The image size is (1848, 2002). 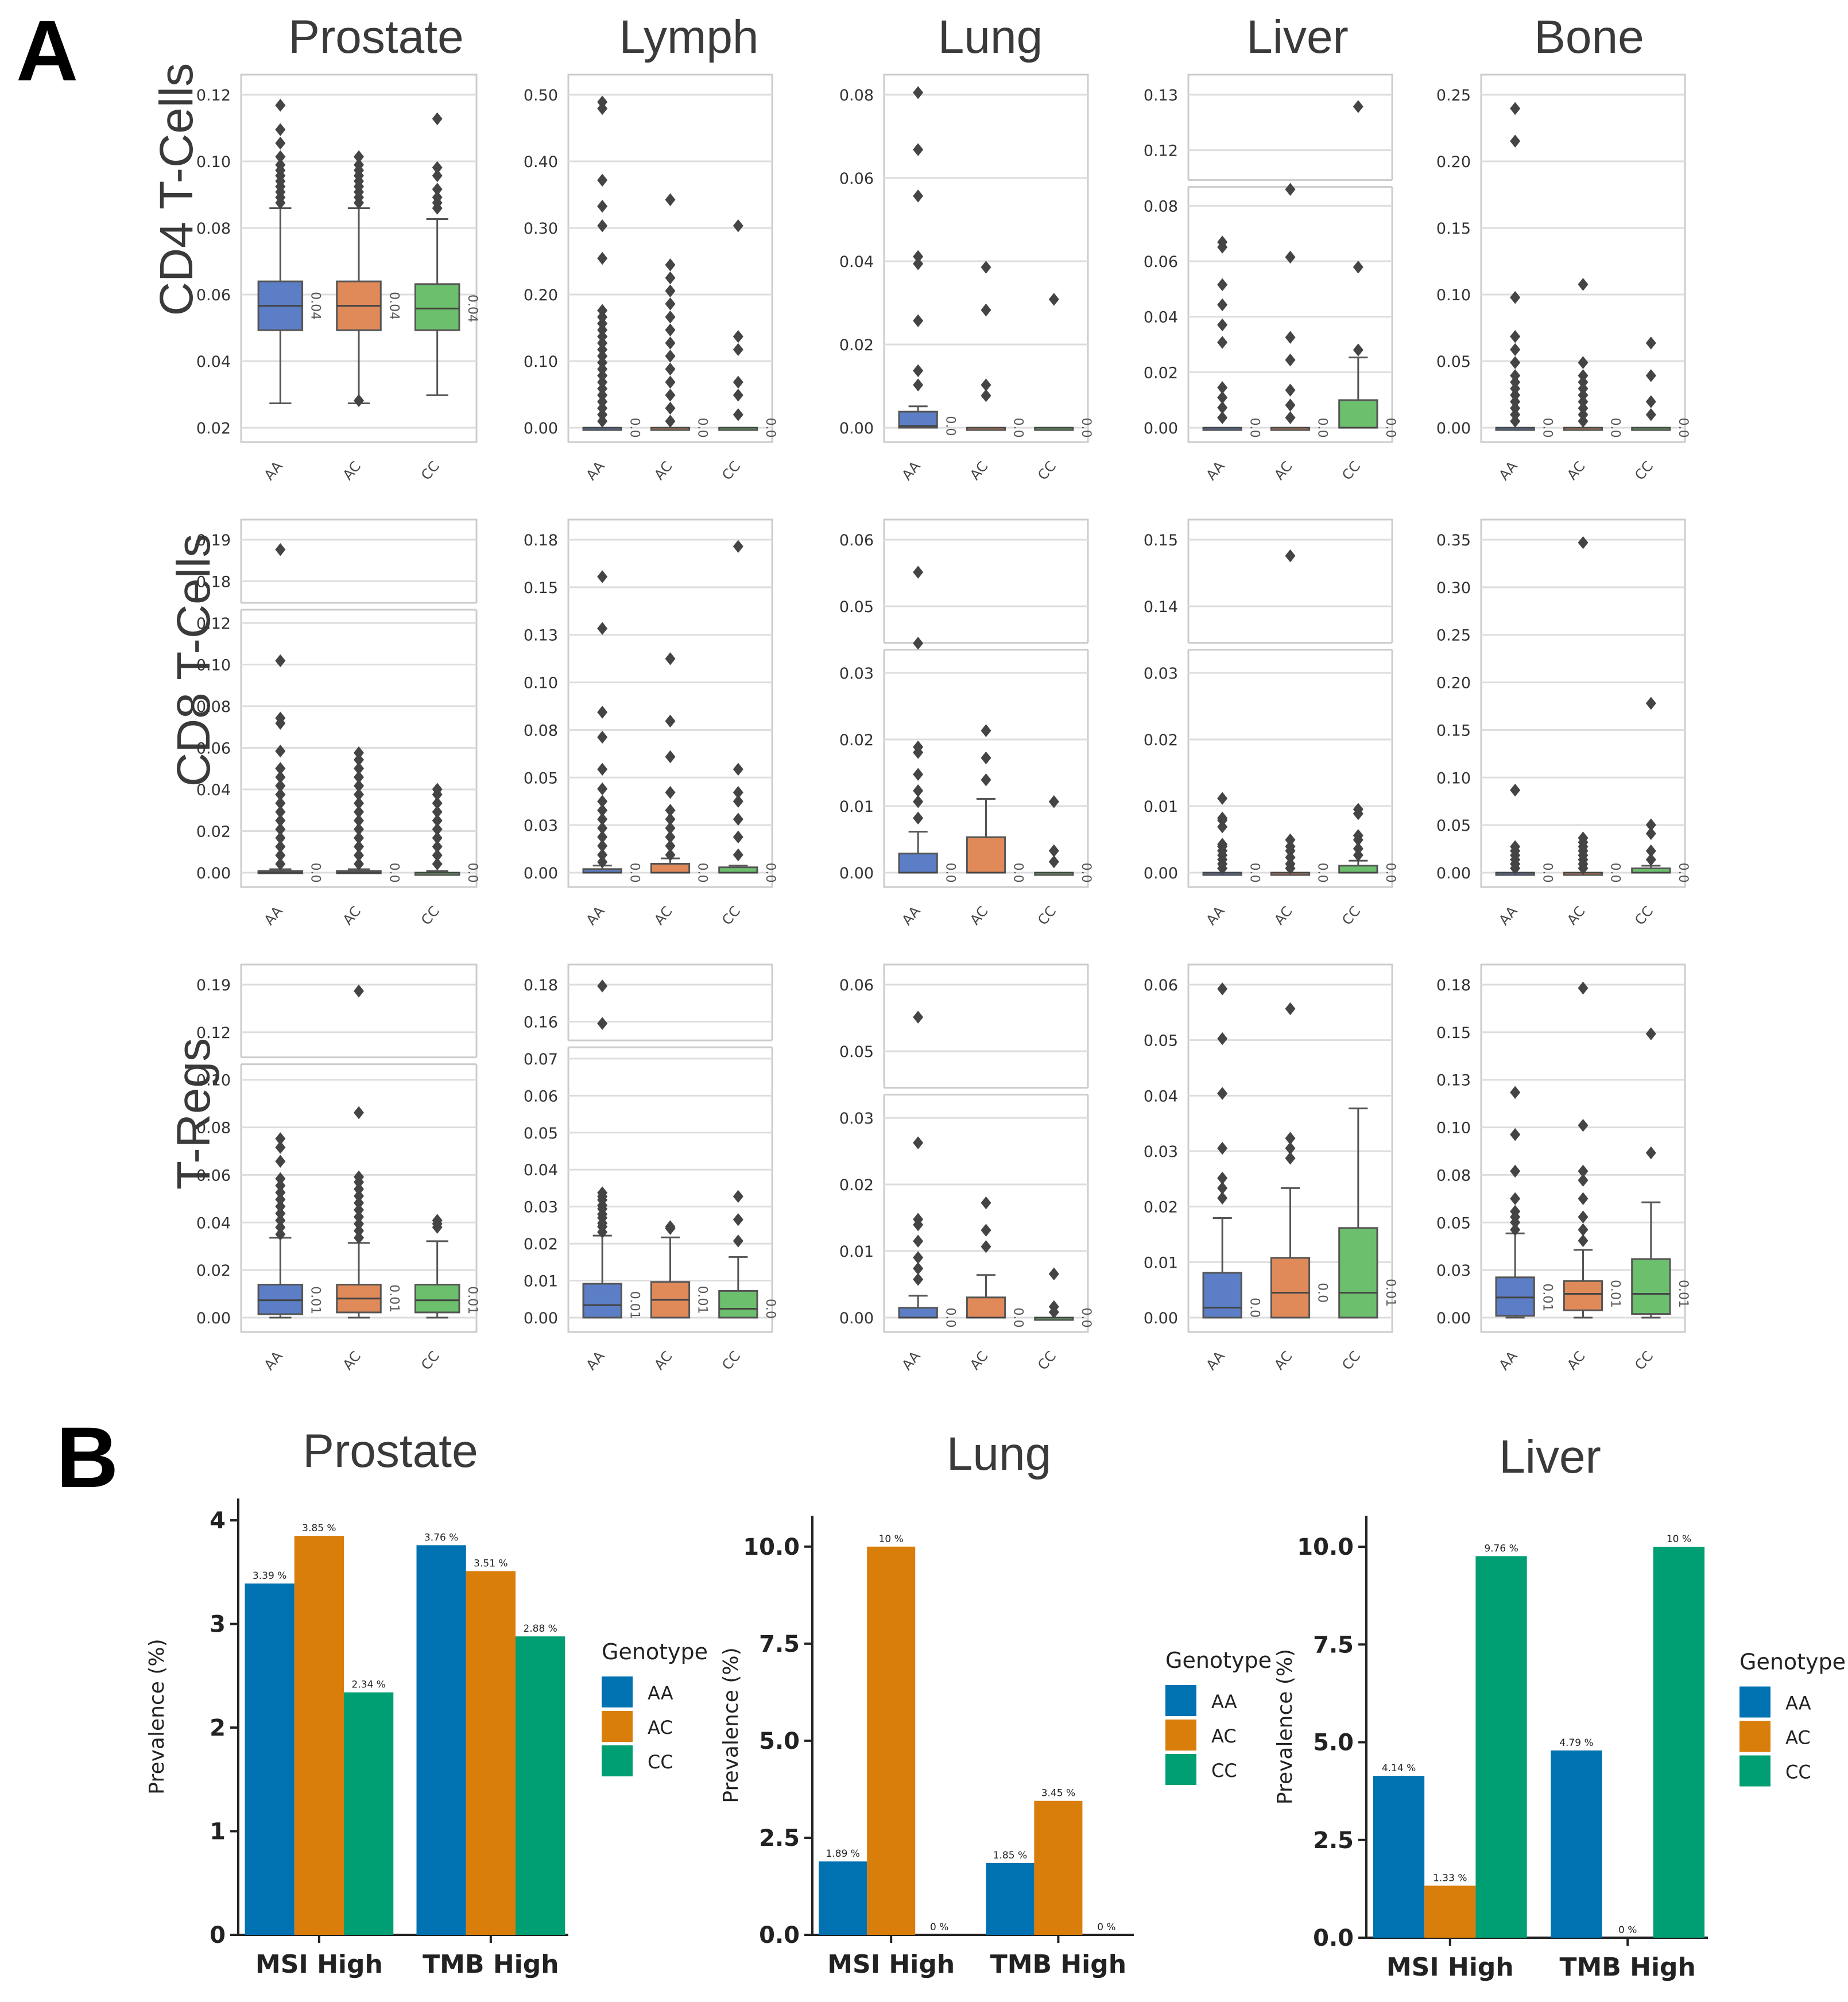 What do you see at coordinates (194, 1114) in the screenshot?
I see `row-title-t-regs: T-Regs` at bounding box center [194, 1114].